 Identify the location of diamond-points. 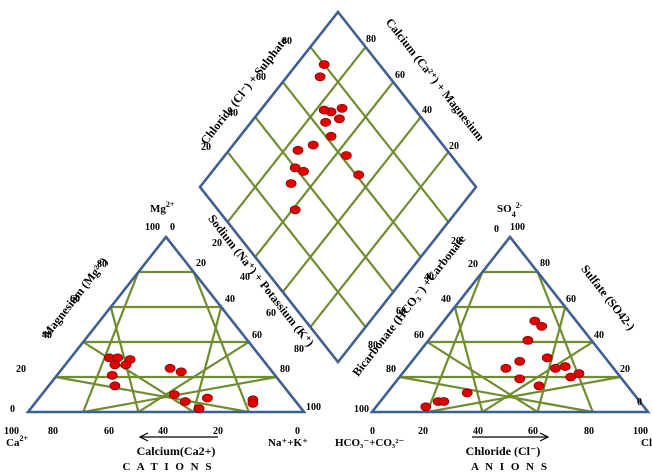
(325, 137).